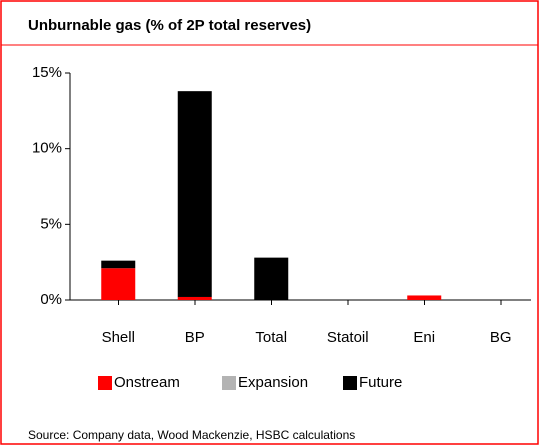 The image size is (539, 445). Describe the element at coordinates (51, 223) in the screenshot. I see `y-tick-label: 5%` at that location.